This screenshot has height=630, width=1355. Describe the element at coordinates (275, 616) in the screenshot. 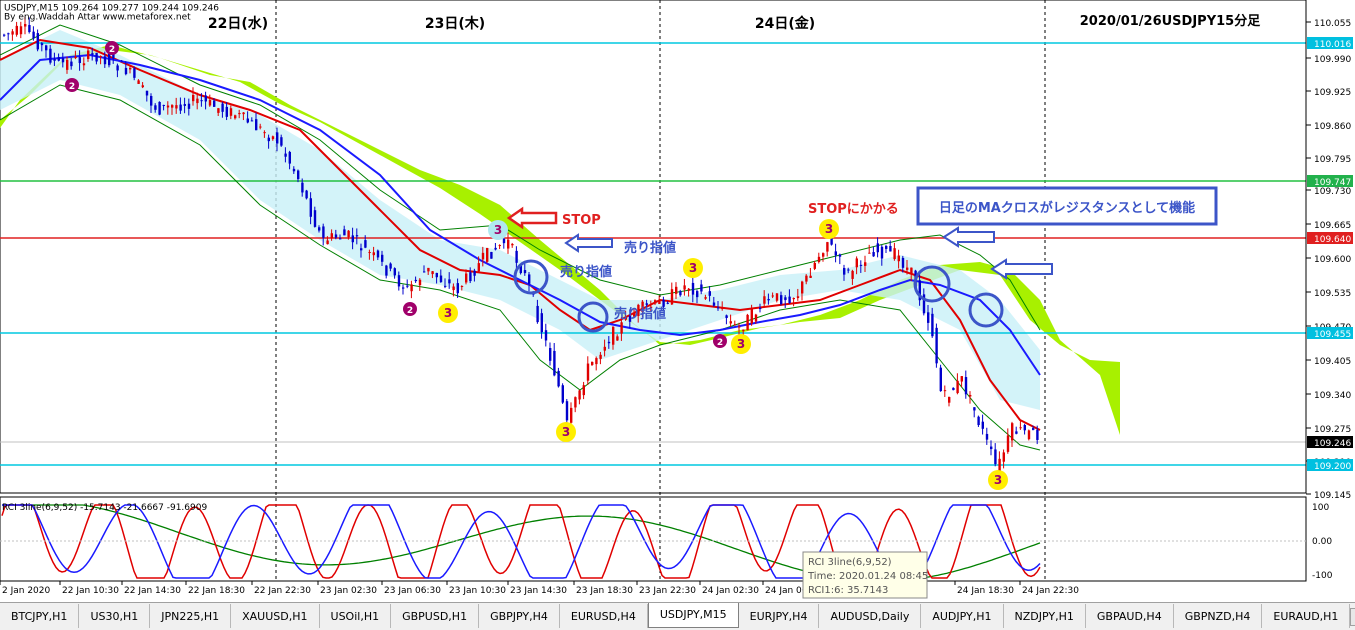

I see `tab-xauusd-h1: XAUUSD,H1` at that location.